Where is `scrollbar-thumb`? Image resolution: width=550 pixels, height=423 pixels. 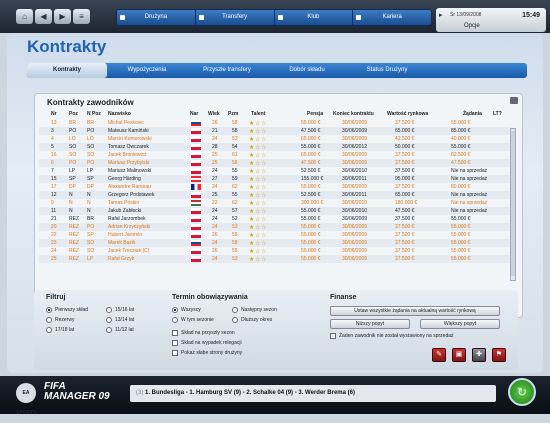 scrollbar-thumb is located at coordinates (513, 203).